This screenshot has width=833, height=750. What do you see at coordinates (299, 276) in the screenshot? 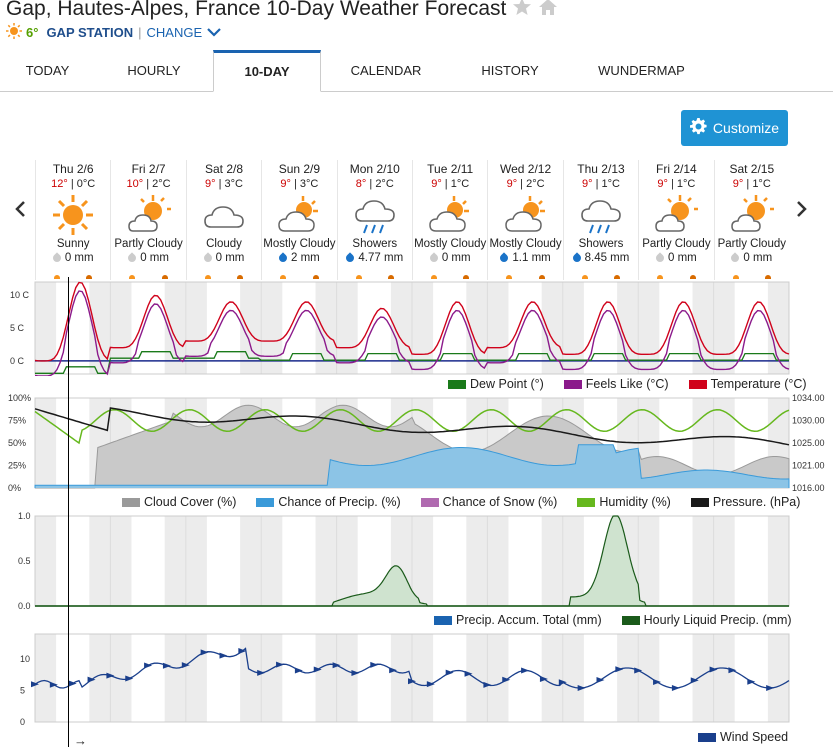
I see `sun-times` at bounding box center [299, 276].